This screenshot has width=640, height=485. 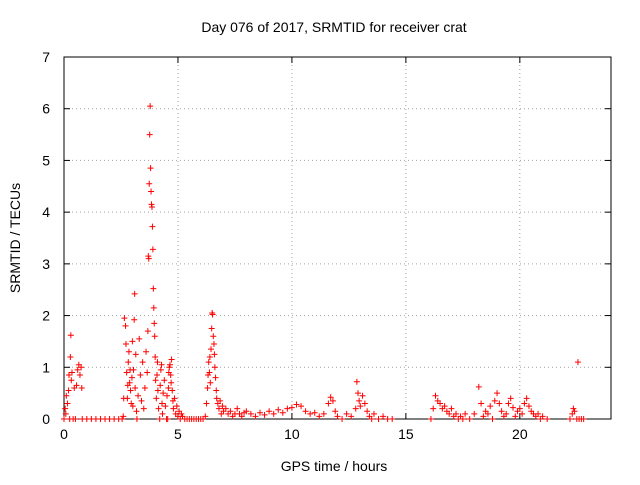 What do you see at coordinates (46, 419) in the screenshot?
I see `y-tick-label: 0` at bounding box center [46, 419].